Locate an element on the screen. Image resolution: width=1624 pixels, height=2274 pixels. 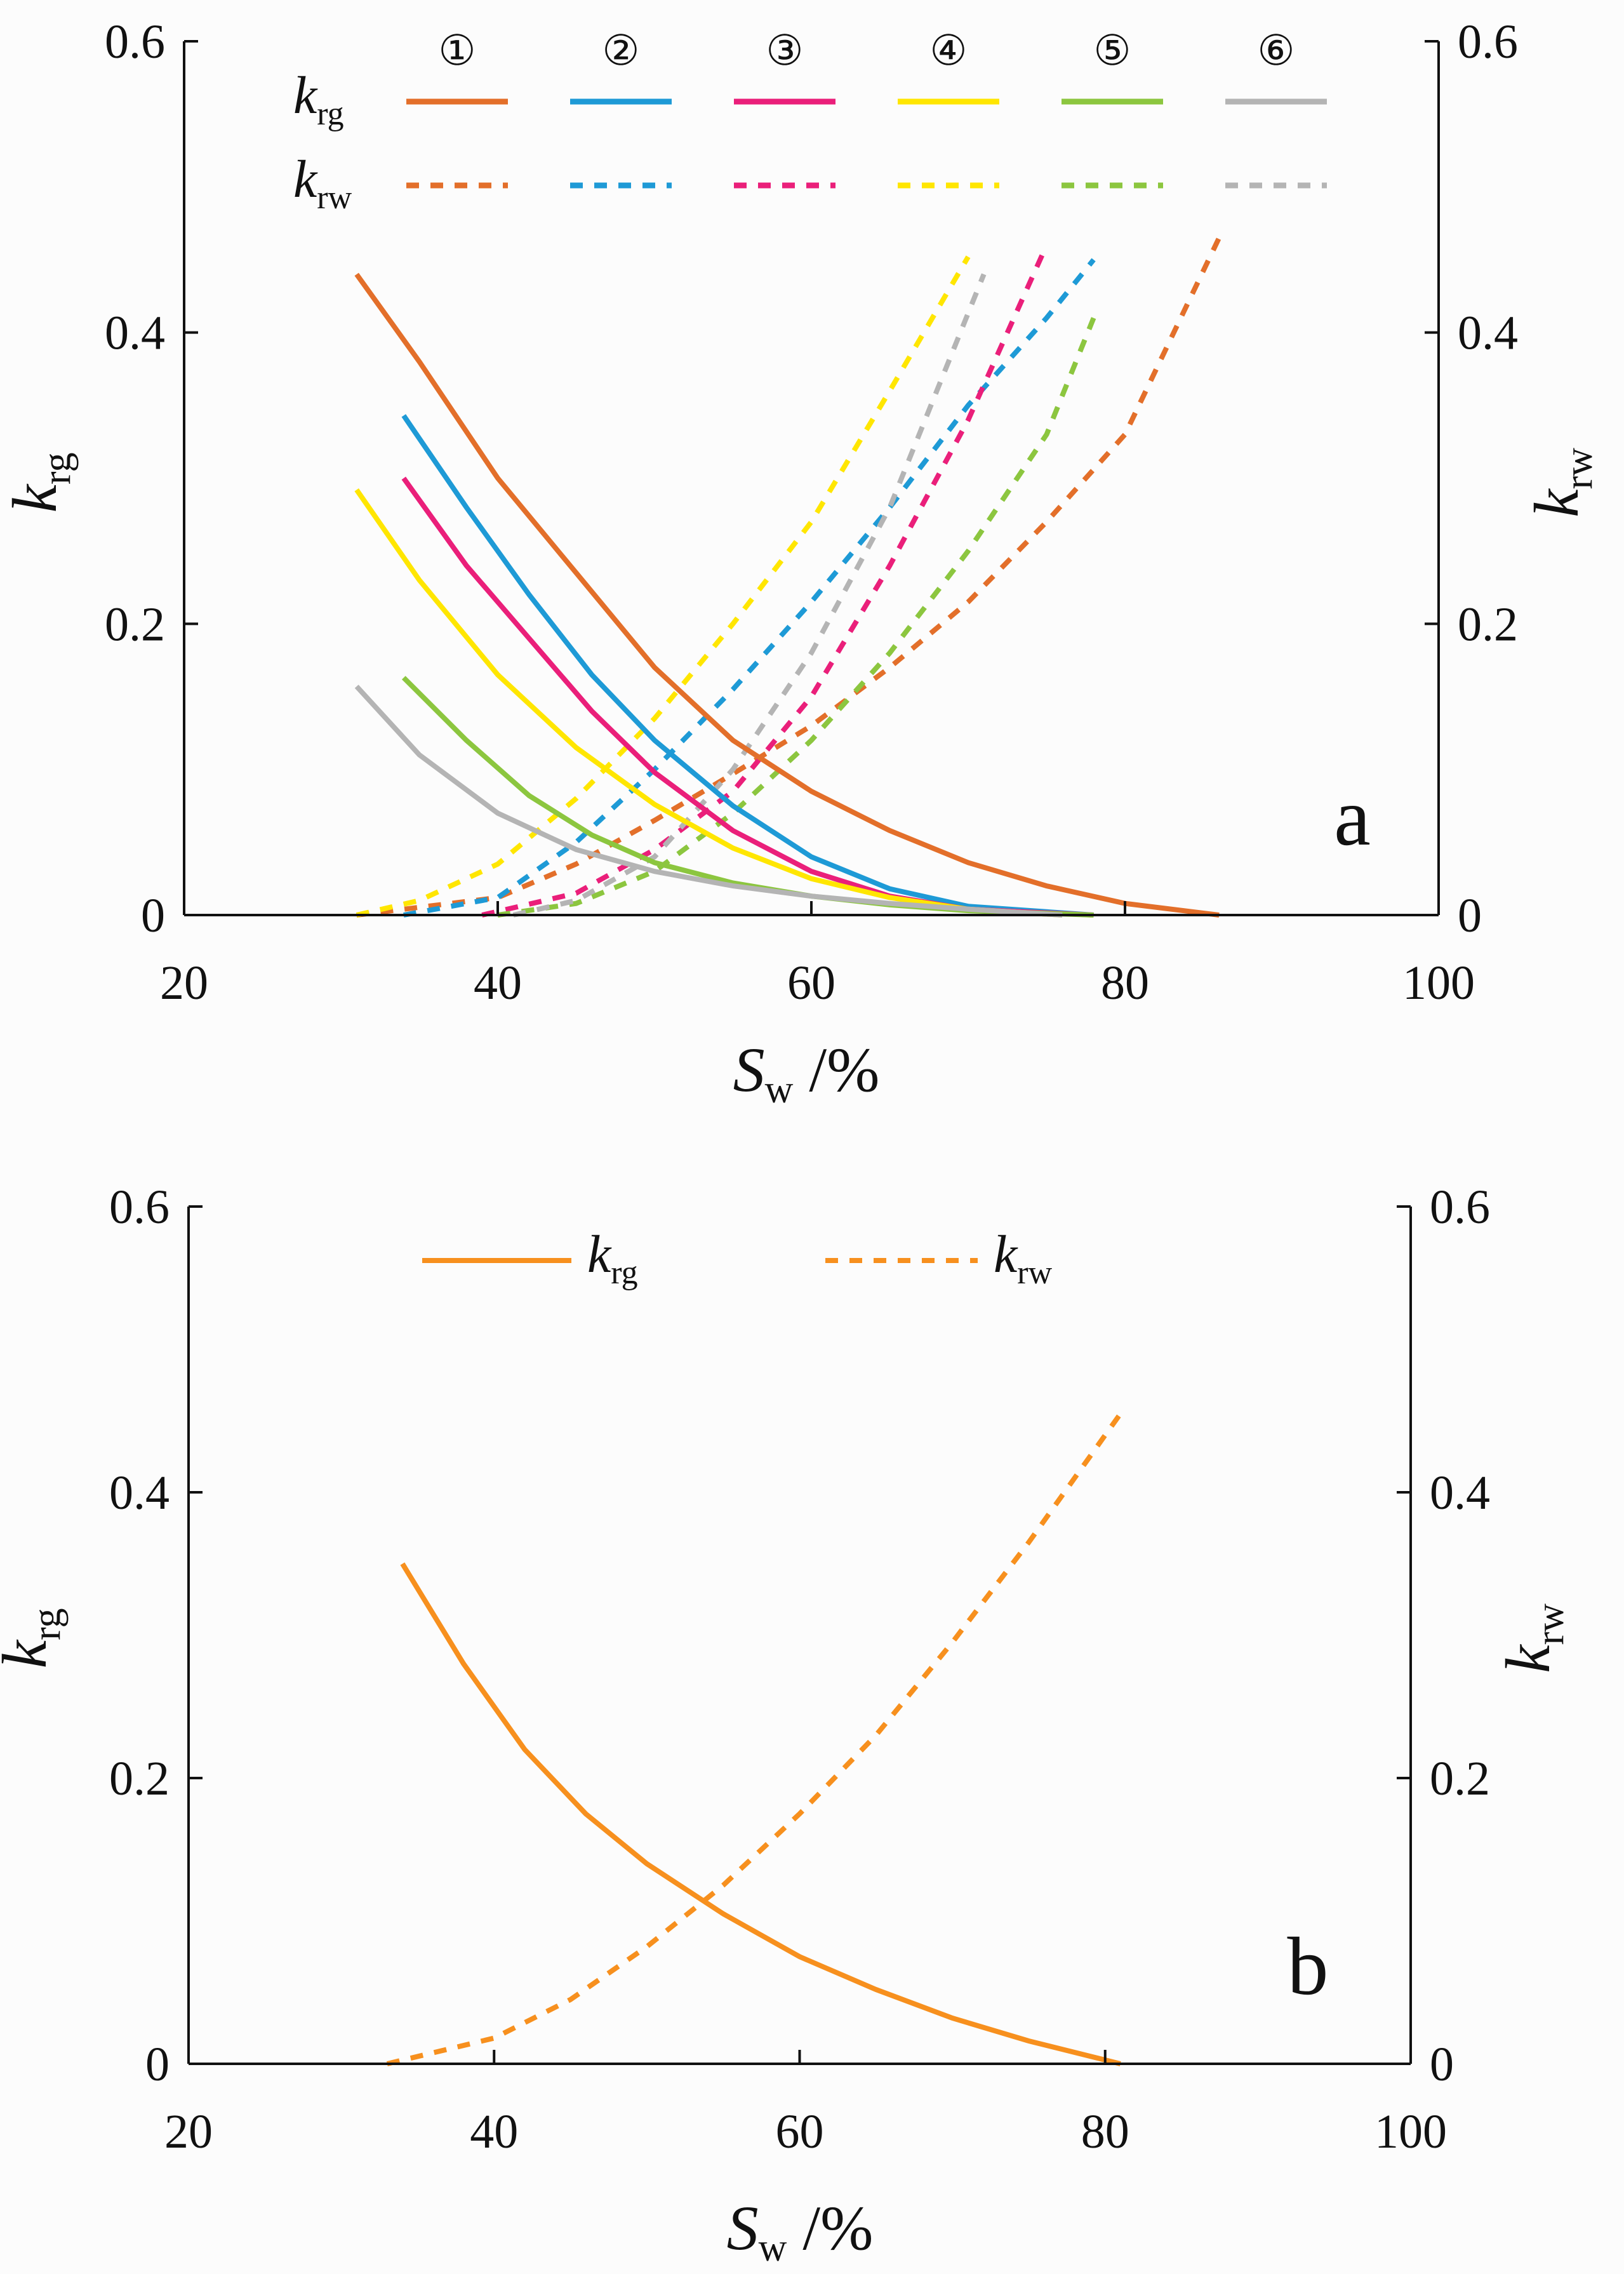
panel-a-x-label: Sw /% is located at coordinates (806, 1072).